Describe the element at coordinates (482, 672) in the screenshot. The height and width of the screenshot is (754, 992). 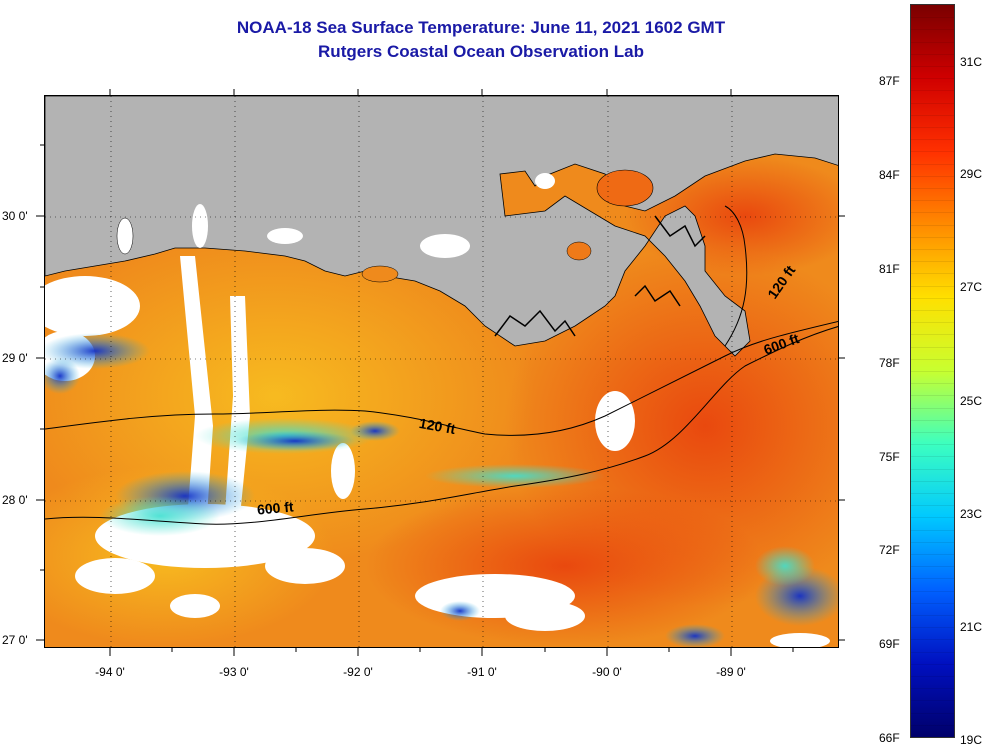
I see `longitude-label: -91 0'` at that location.